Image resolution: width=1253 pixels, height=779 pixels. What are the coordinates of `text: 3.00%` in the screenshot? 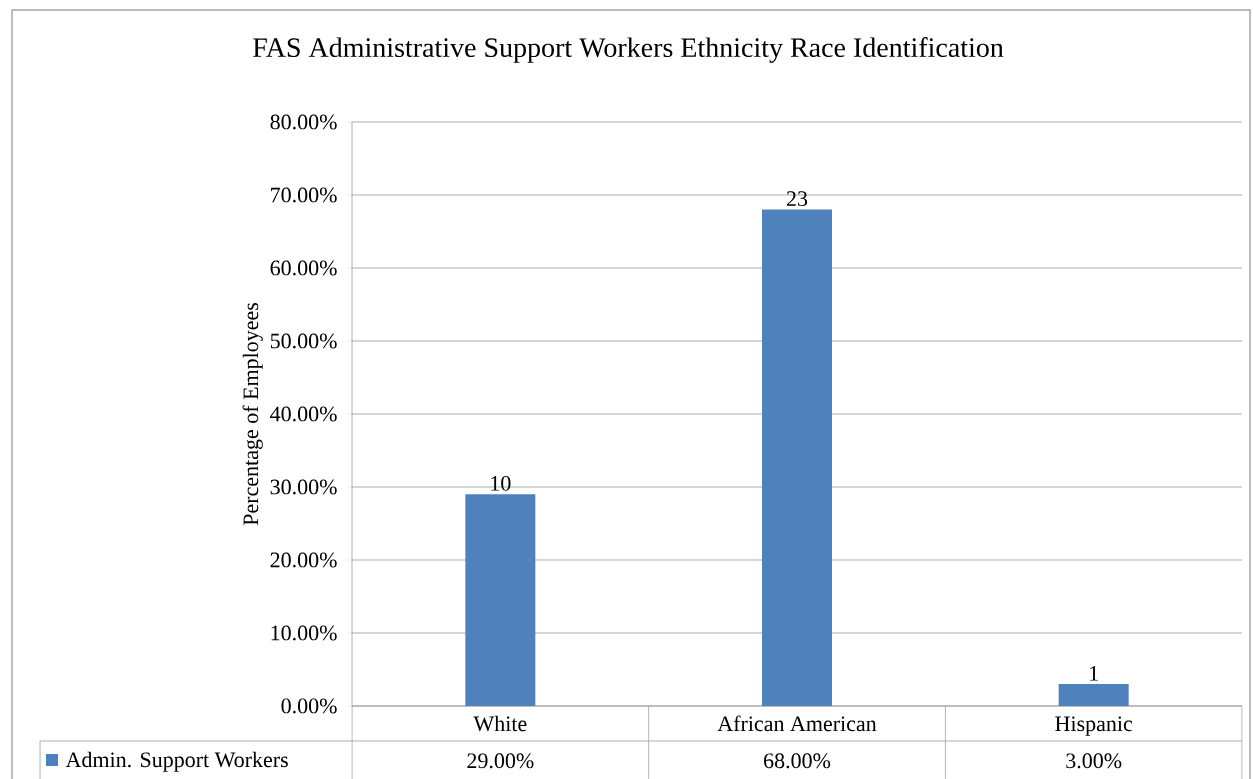 It's located at (1094, 761).